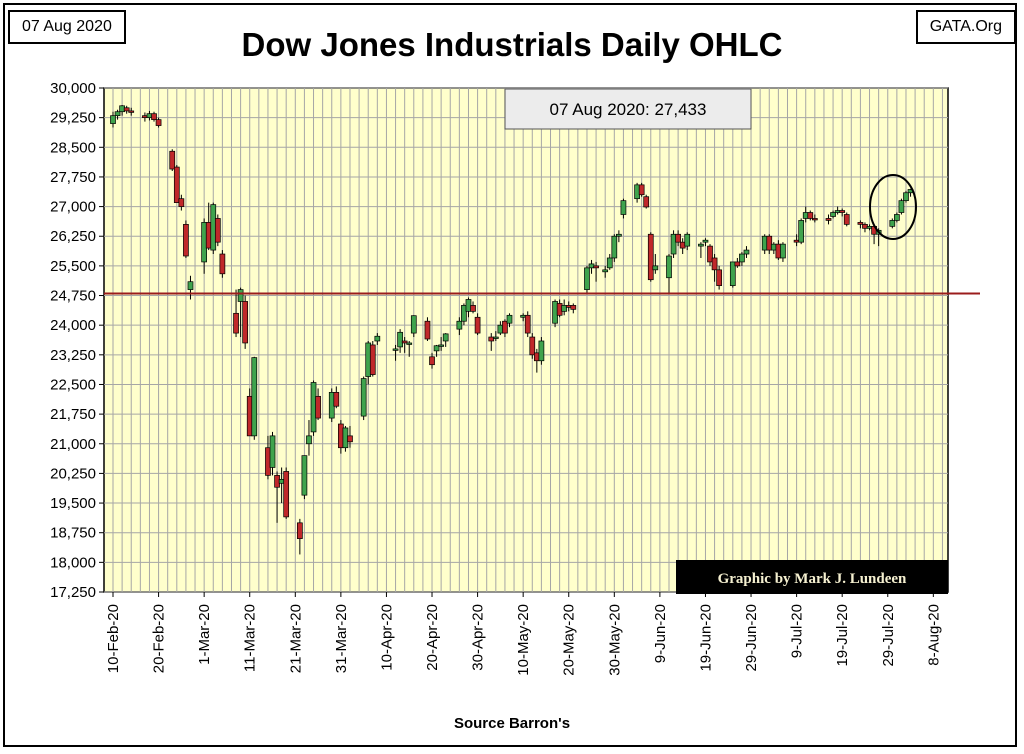 Image resolution: width=1024 pixels, height=754 pixels. Describe the element at coordinates (73, 118) in the screenshot. I see `y-tick-label: 29,250` at that location.